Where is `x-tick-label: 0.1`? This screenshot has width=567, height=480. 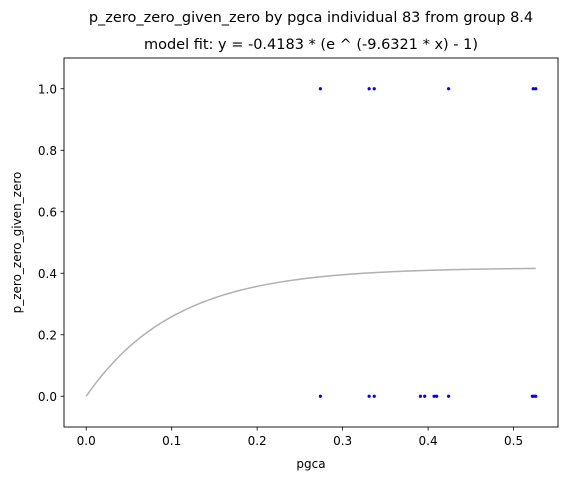
x-tick-label: 0.1 is located at coordinates (171, 441).